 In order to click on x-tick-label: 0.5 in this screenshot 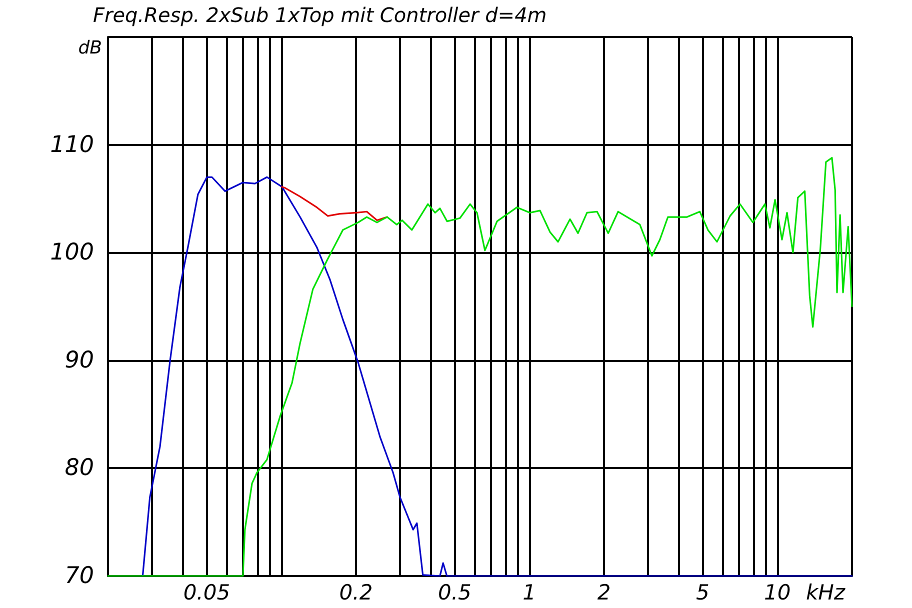, I will do `click(455, 592)`.